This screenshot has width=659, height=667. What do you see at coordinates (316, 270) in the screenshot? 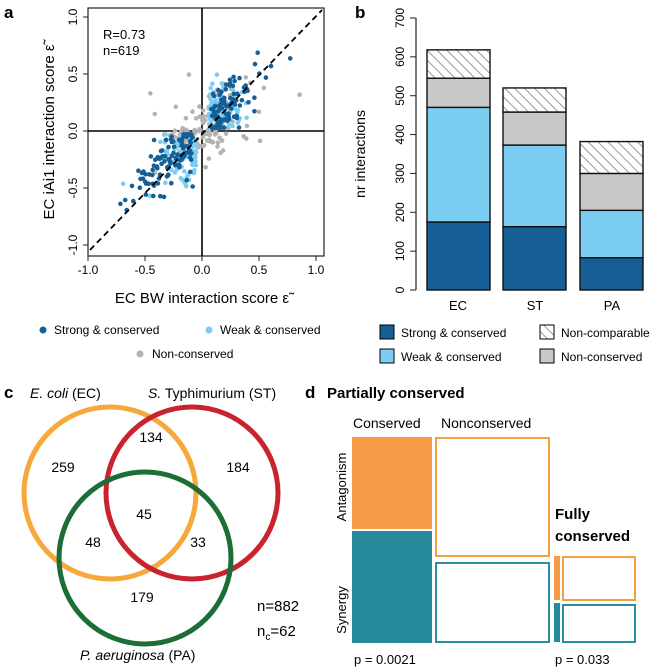
I see `x-tick-label: 1.0` at bounding box center [316, 270].